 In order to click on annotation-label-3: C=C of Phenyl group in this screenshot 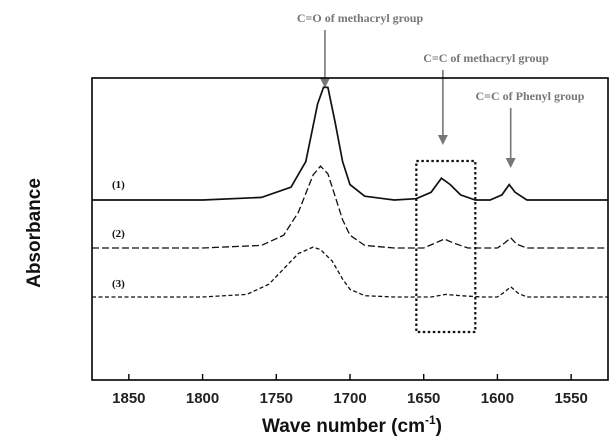, I will do `click(530, 96)`.